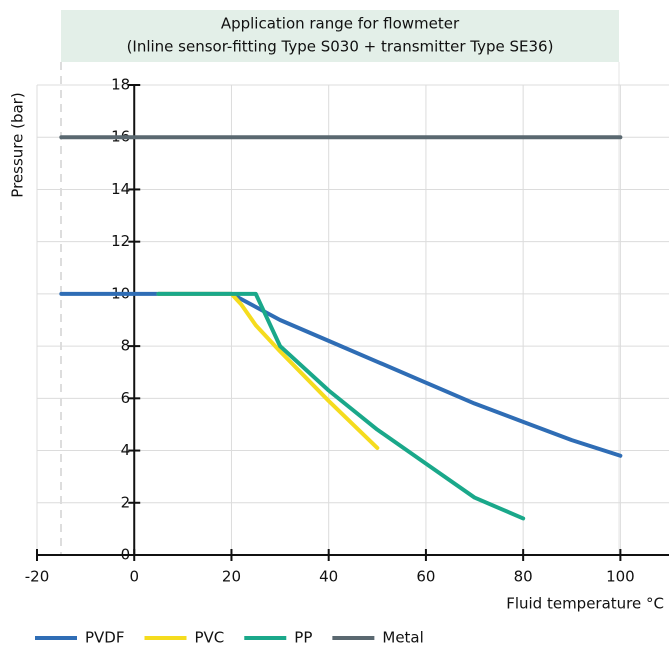 The height and width of the screenshot is (650, 669). I want to click on y-tick-label: 14, so click(120, 189).